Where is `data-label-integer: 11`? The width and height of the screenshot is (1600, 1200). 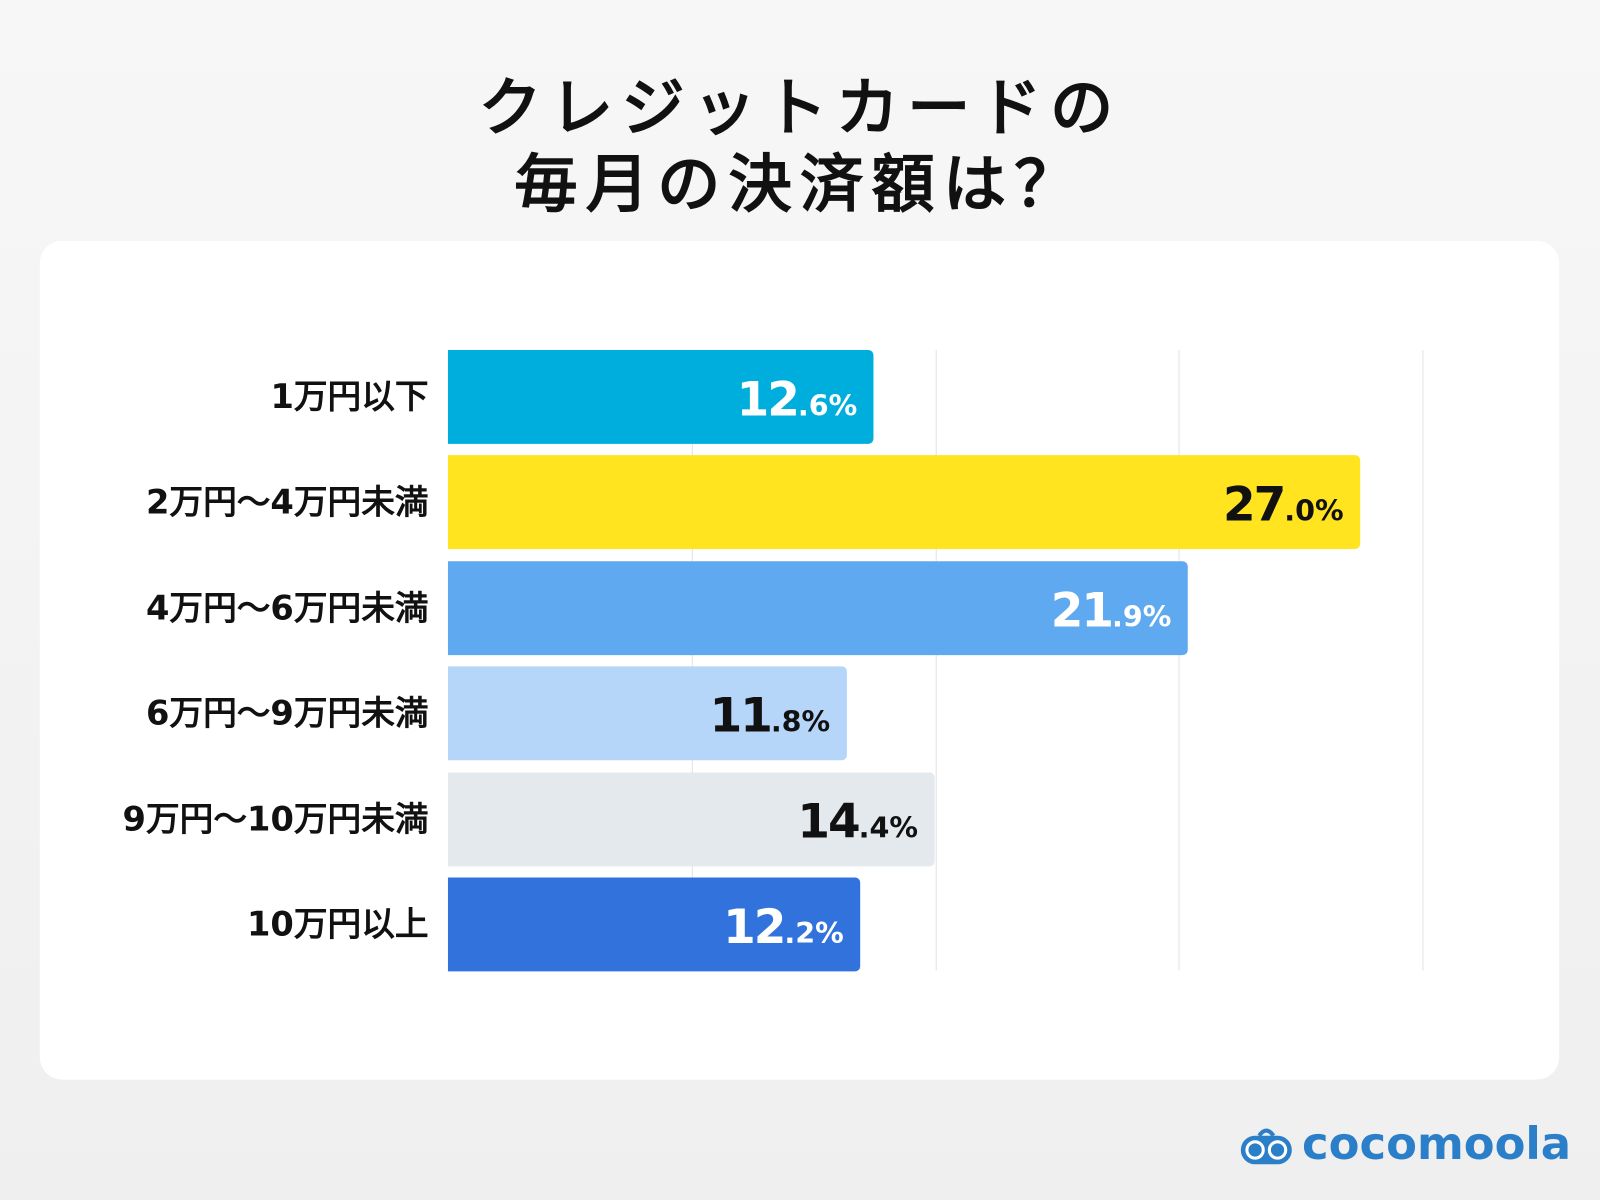 data-label-integer: 11 is located at coordinates (741, 715).